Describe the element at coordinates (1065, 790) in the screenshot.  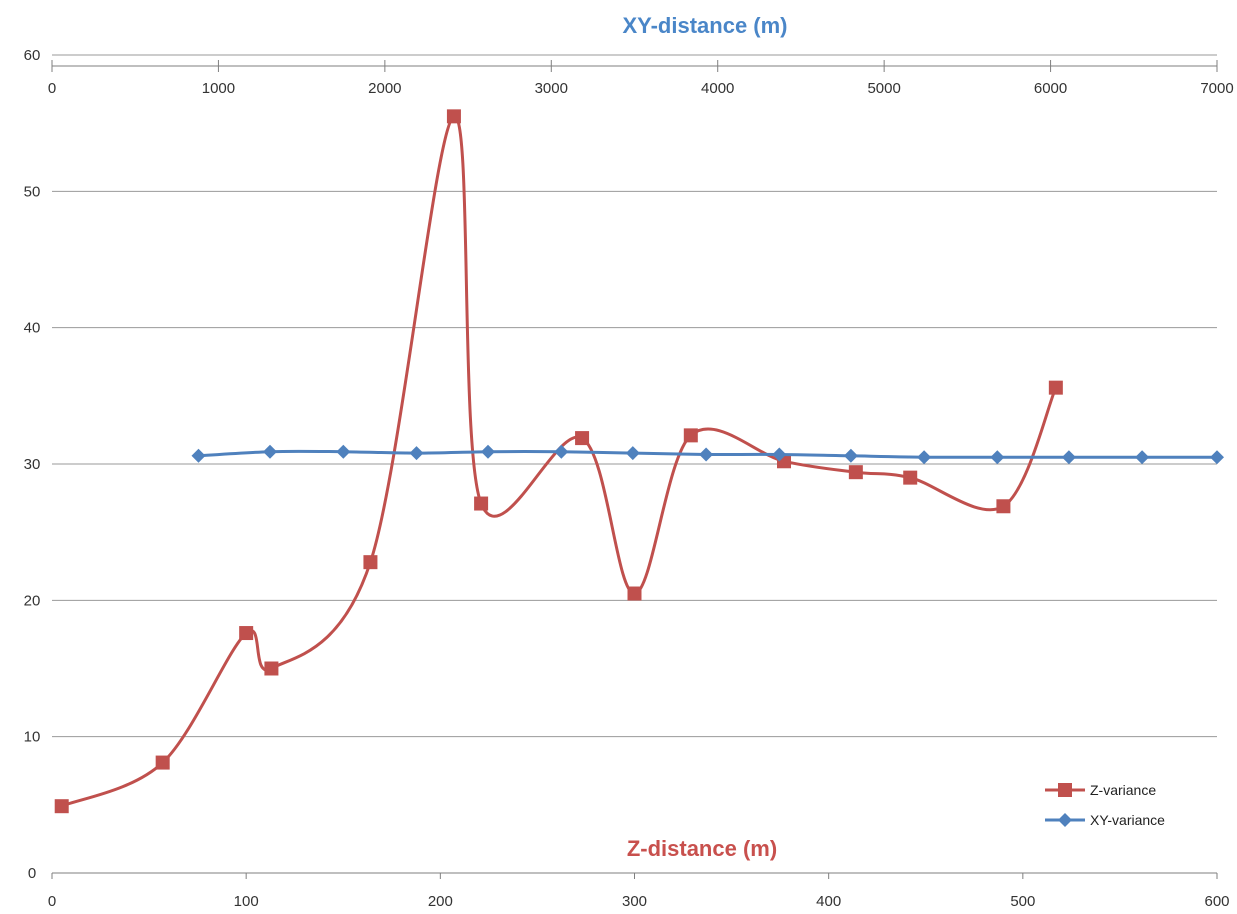
I see `legend-marker-z-variance` at that location.